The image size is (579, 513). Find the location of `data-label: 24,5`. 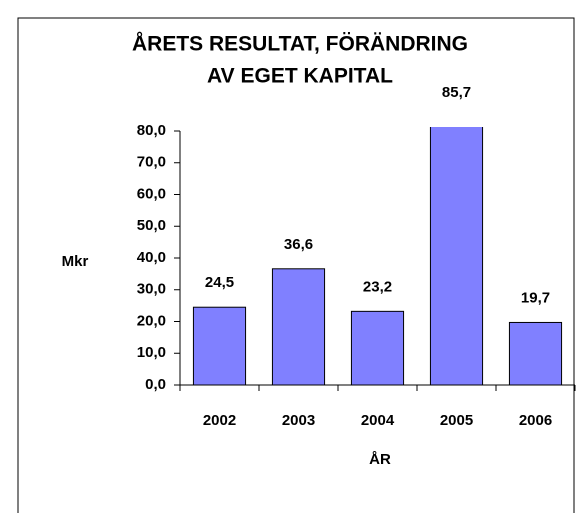

data-label: 24,5 is located at coordinates (219, 282).